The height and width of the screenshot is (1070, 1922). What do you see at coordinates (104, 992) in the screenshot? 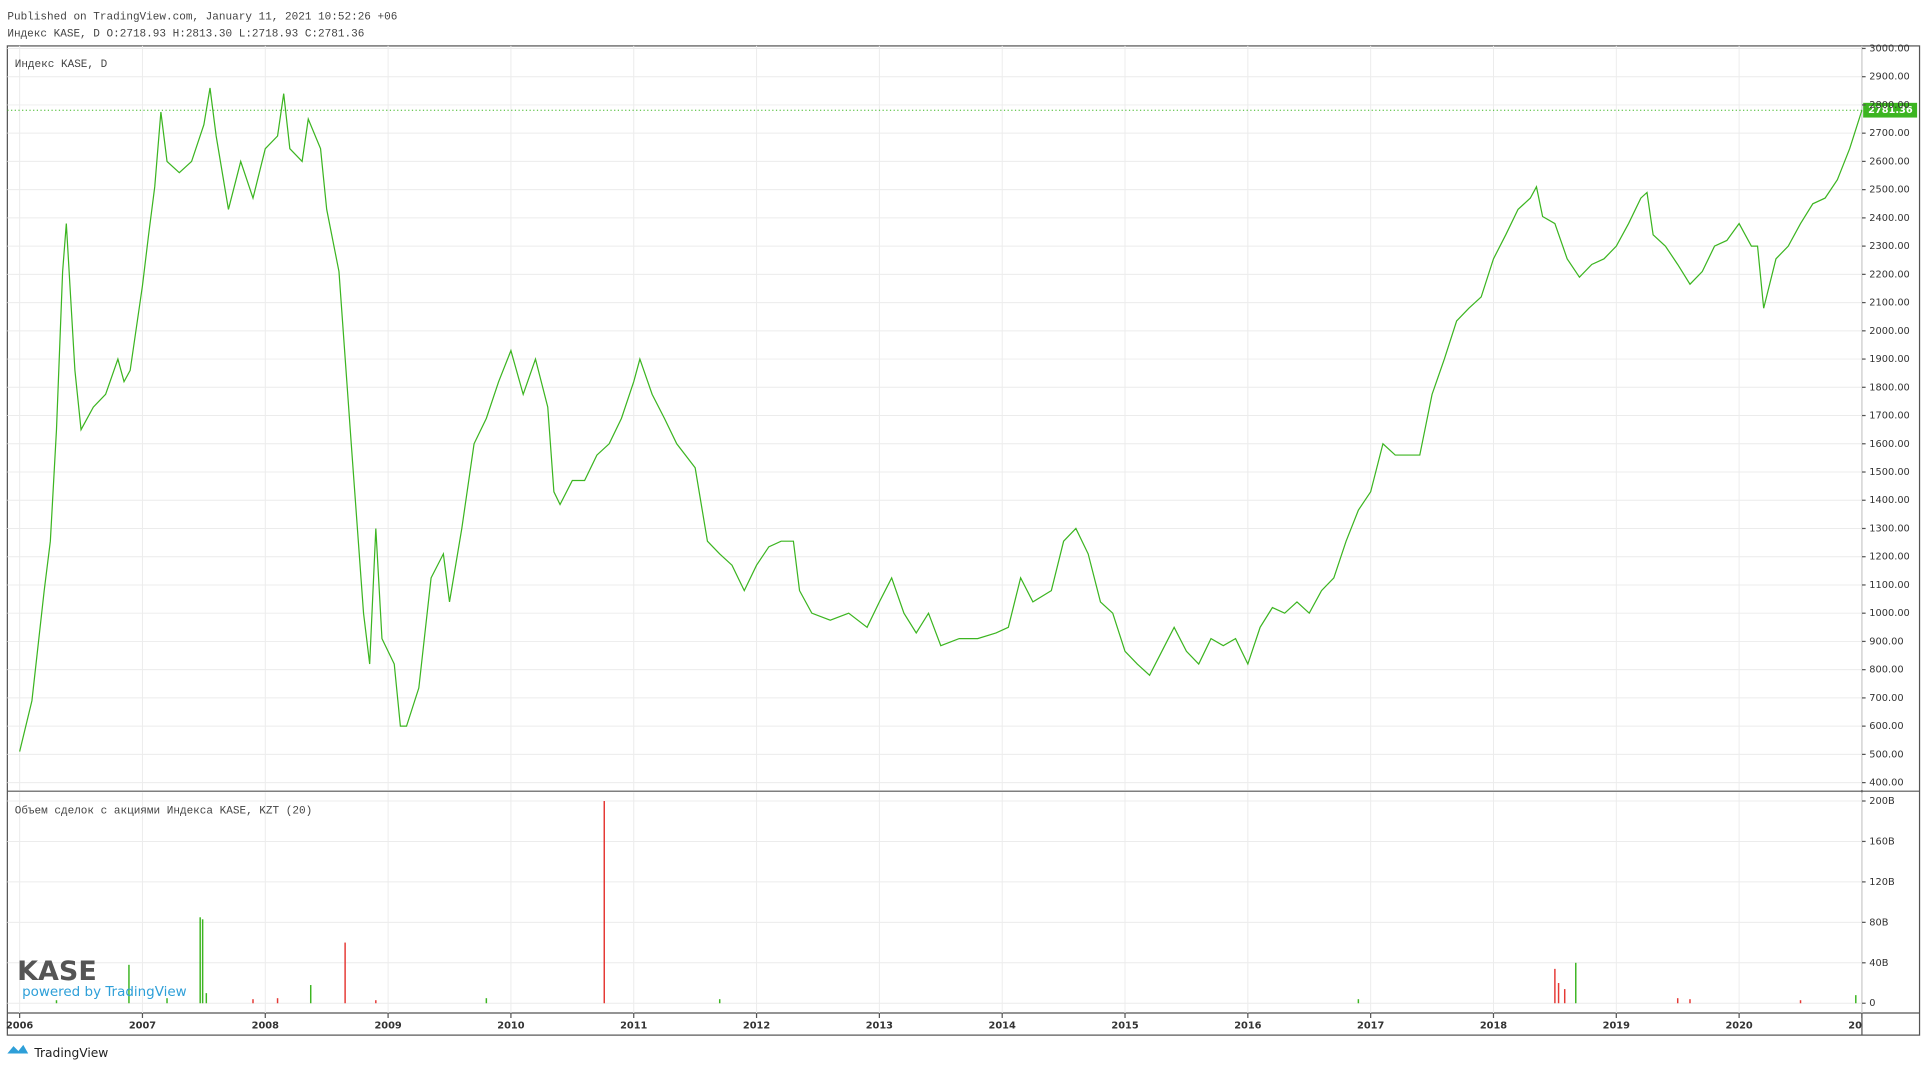
I see `watermark-powered: powered by TradingView` at bounding box center [104, 992].